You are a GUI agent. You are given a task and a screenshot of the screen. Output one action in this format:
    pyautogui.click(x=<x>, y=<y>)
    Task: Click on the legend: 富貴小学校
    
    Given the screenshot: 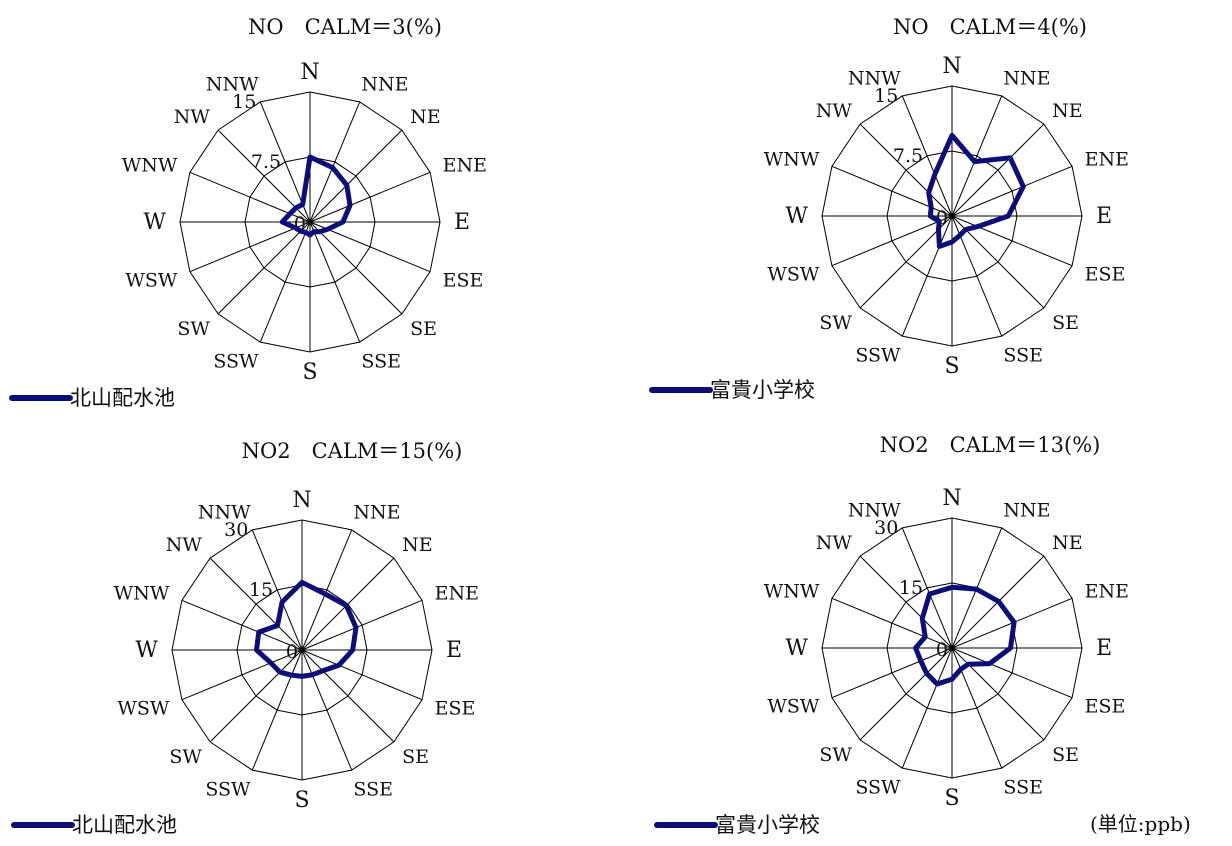 What is the action you would take?
    pyautogui.click(x=737, y=825)
    